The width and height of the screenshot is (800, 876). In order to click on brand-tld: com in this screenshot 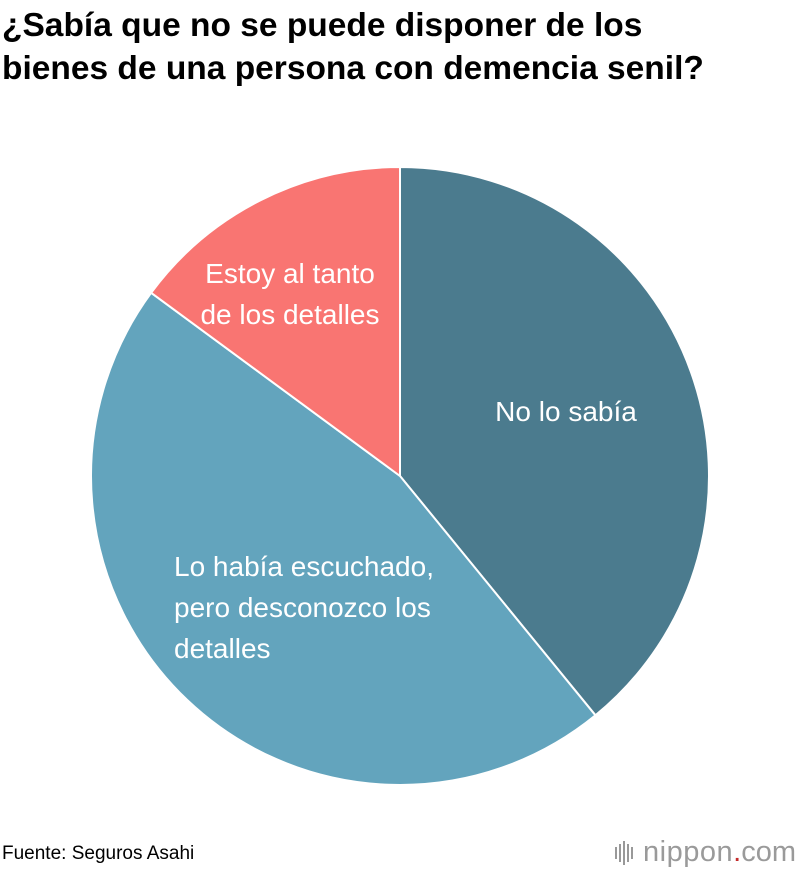, I will do `click(768, 852)`.